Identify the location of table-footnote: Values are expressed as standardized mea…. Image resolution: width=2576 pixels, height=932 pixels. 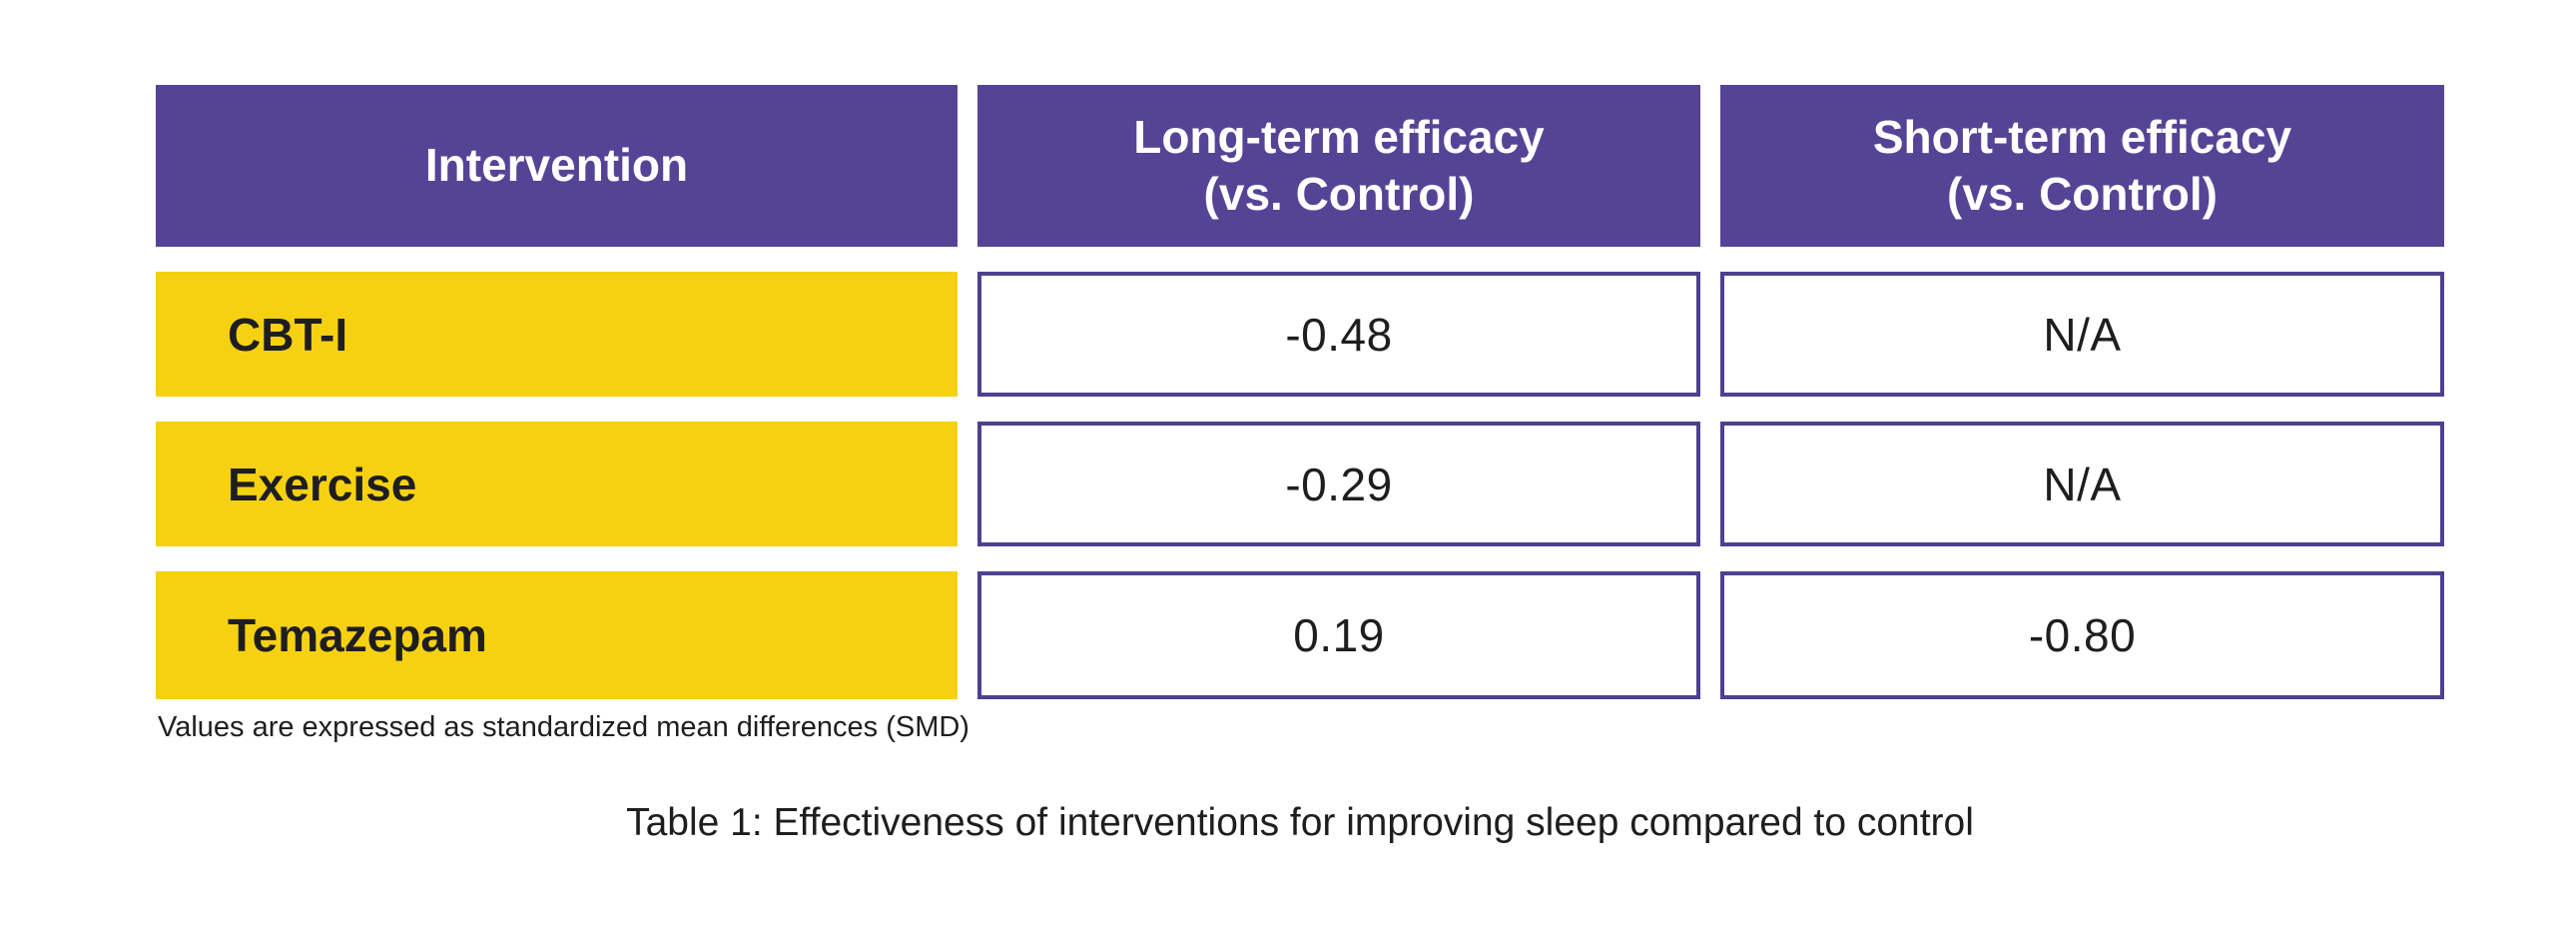
(563, 727).